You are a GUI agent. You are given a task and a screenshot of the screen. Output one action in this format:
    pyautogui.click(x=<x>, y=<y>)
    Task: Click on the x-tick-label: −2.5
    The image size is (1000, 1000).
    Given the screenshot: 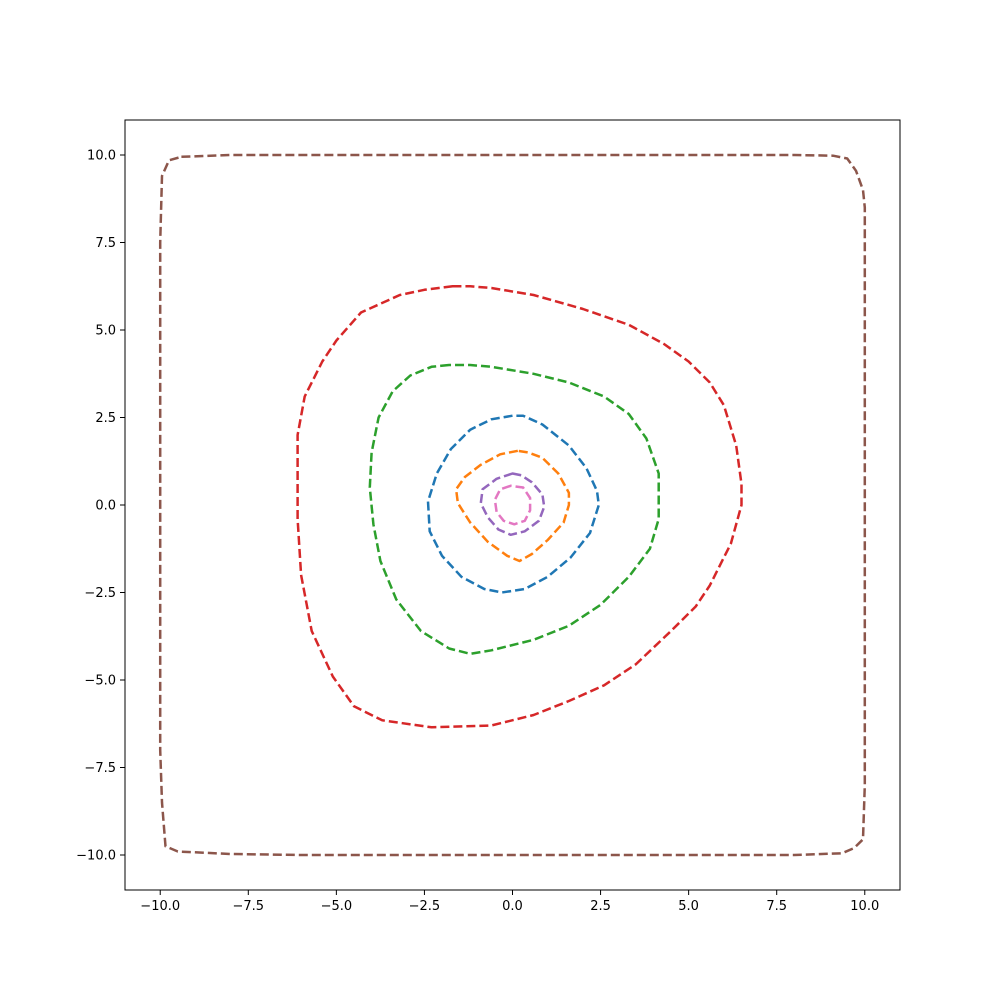 What is the action you would take?
    pyautogui.click(x=425, y=906)
    